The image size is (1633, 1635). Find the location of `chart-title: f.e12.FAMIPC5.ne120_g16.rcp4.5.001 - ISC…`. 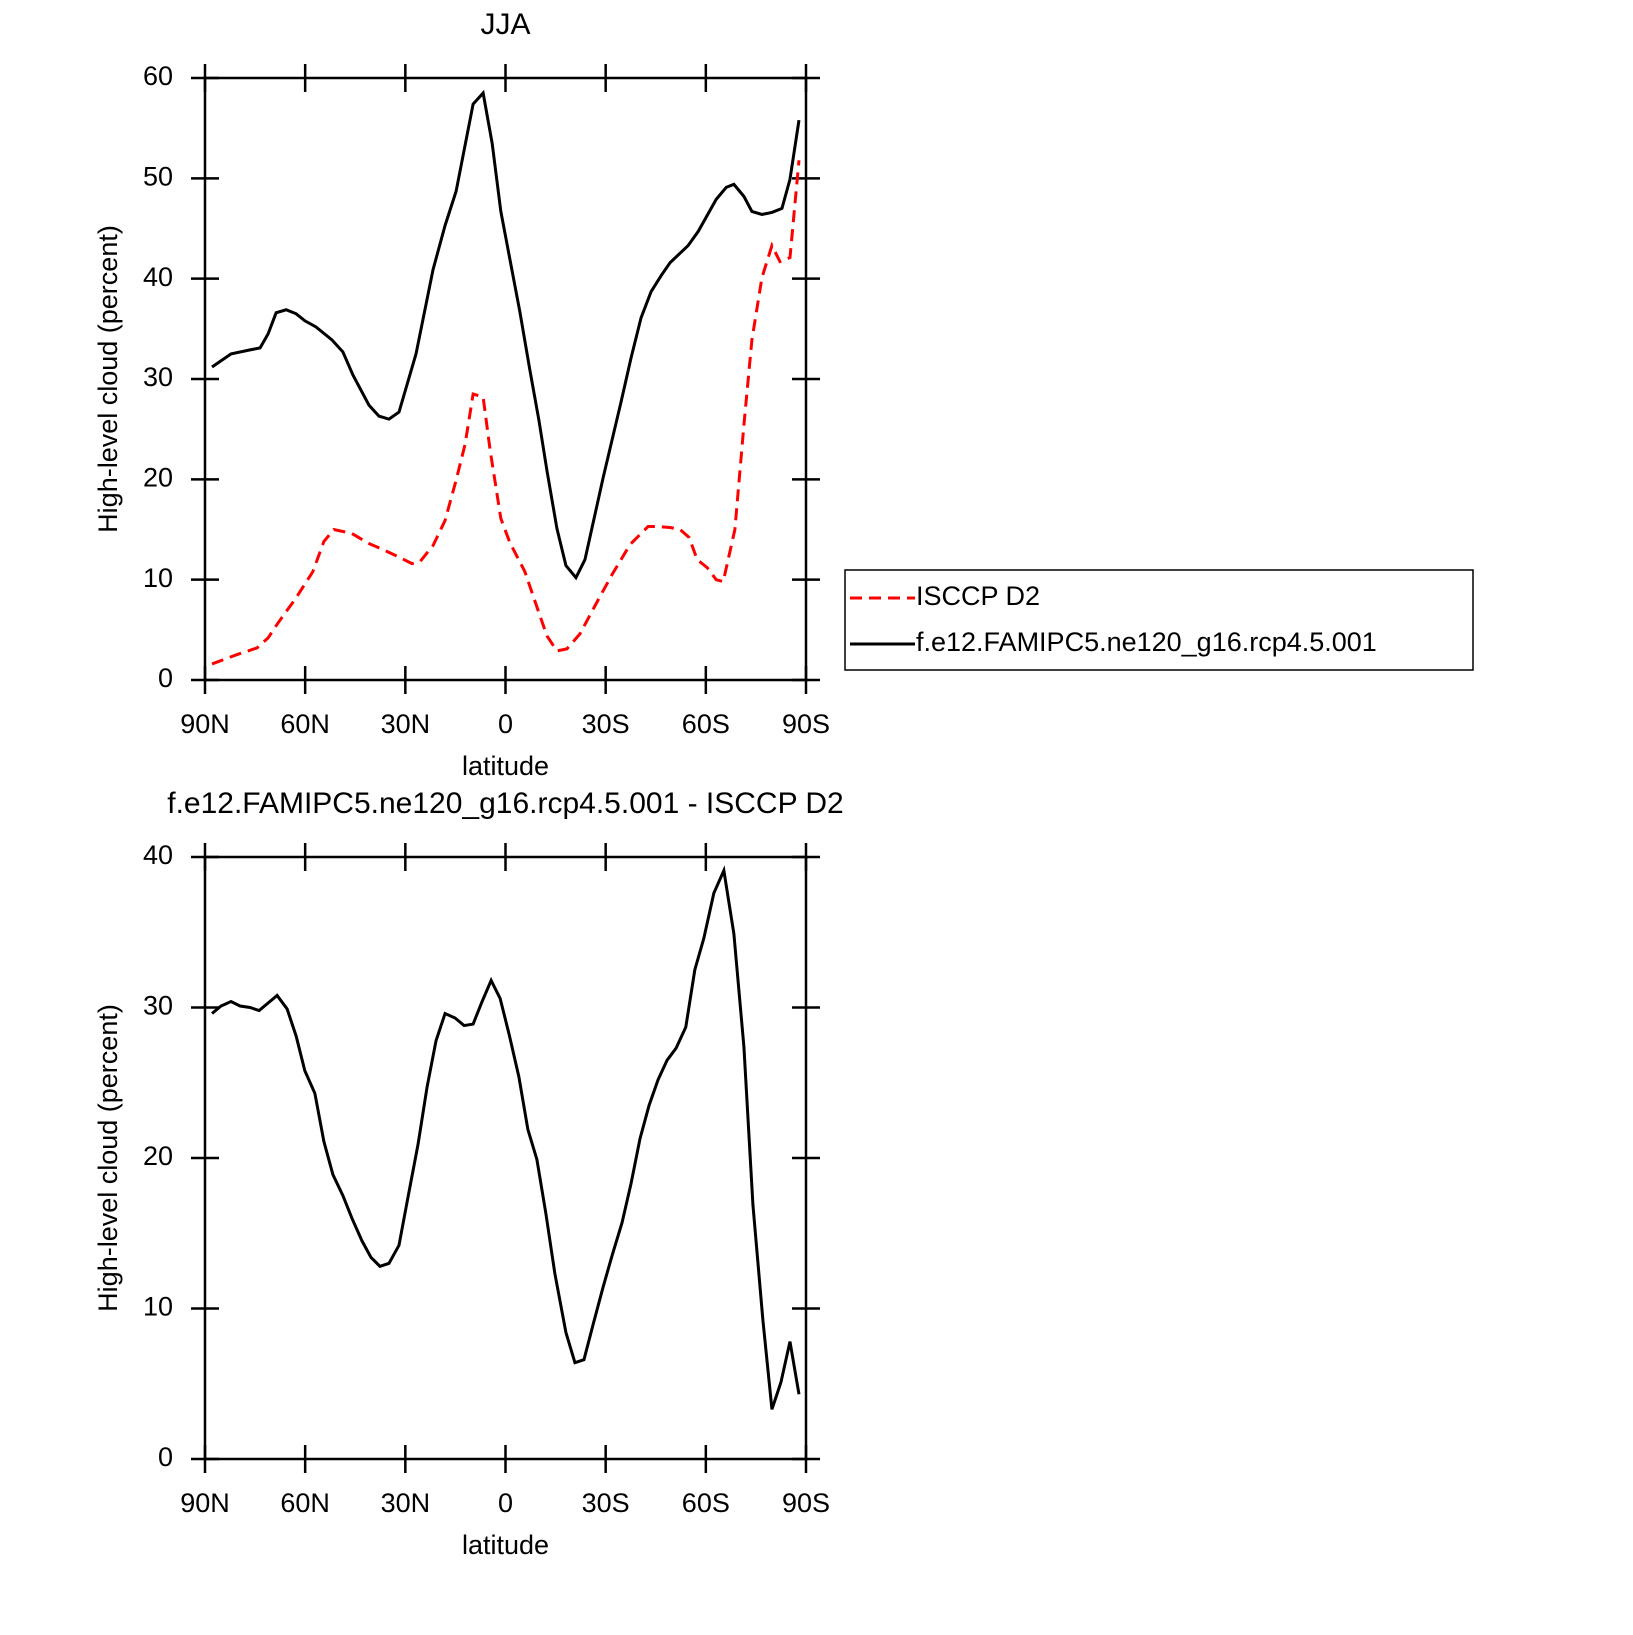

chart-title: f.e12.FAMIPC5.ne120_g16.rcp4.5.001 - ISC… is located at coordinates (505, 803).